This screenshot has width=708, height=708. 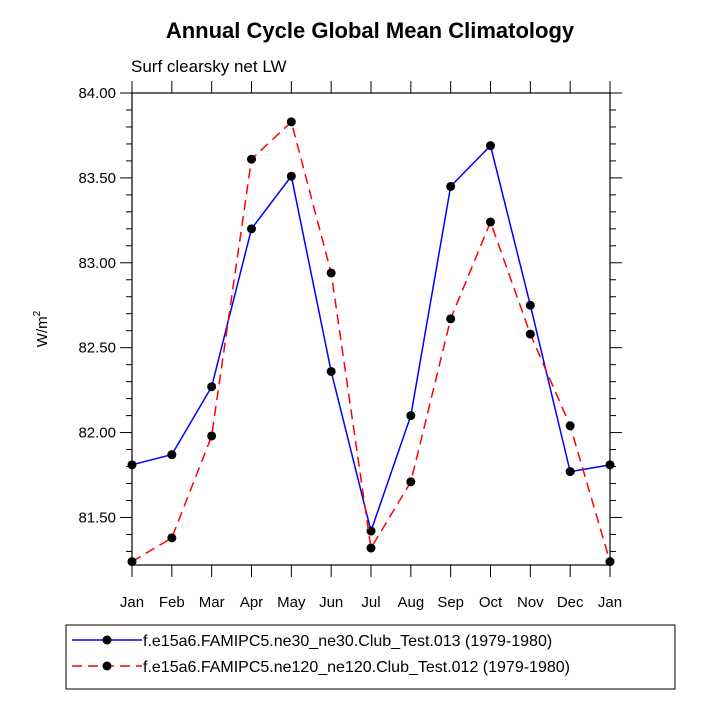 I want to click on y-tick-label: 82.50, so click(x=97, y=348).